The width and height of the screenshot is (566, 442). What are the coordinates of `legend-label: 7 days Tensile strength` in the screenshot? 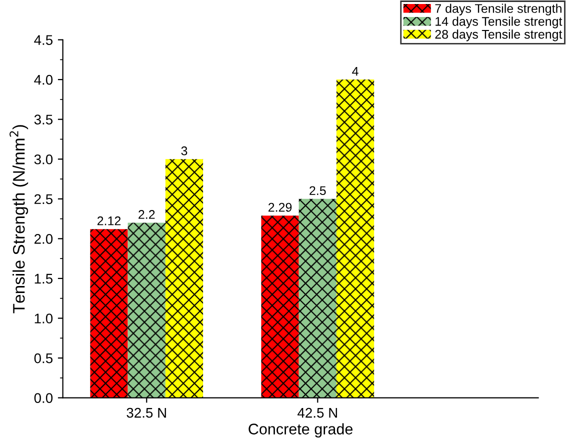 It's located at (498, 10).